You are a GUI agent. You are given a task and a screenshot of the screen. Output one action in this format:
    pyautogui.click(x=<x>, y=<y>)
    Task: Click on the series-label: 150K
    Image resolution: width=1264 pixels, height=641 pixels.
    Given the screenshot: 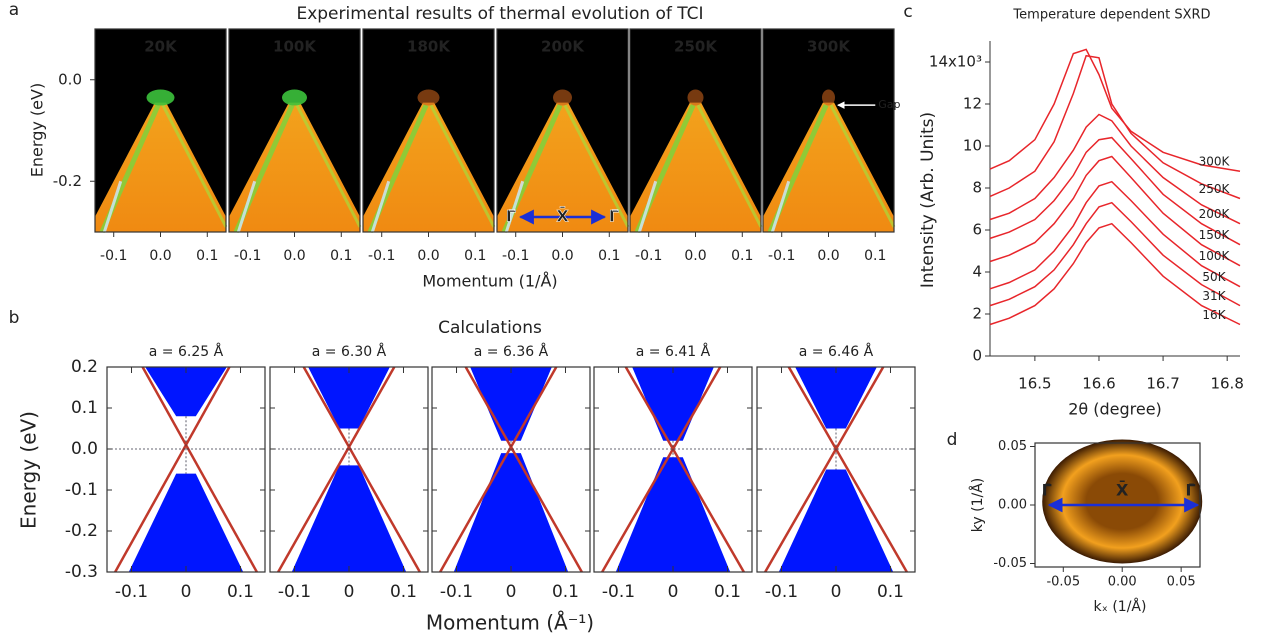 What is the action you would take?
    pyautogui.click(x=1215, y=235)
    